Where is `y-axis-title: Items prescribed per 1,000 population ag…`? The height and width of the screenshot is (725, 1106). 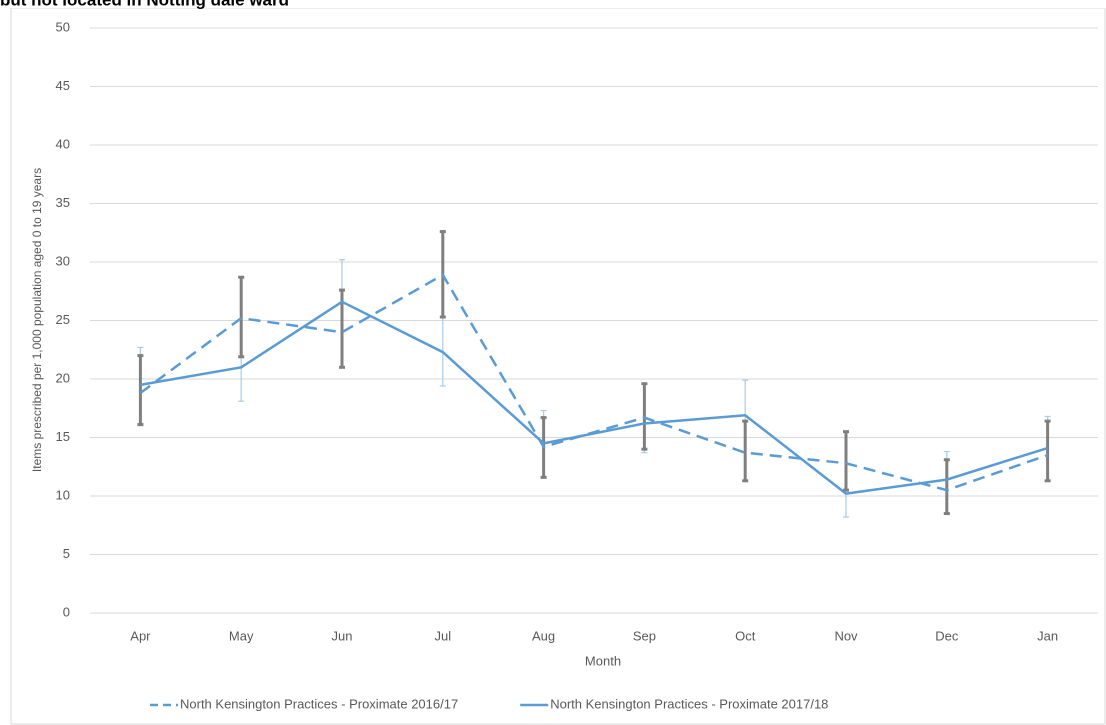 y-axis-title: Items prescribed per 1,000 population ag… is located at coordinates (37, 320).